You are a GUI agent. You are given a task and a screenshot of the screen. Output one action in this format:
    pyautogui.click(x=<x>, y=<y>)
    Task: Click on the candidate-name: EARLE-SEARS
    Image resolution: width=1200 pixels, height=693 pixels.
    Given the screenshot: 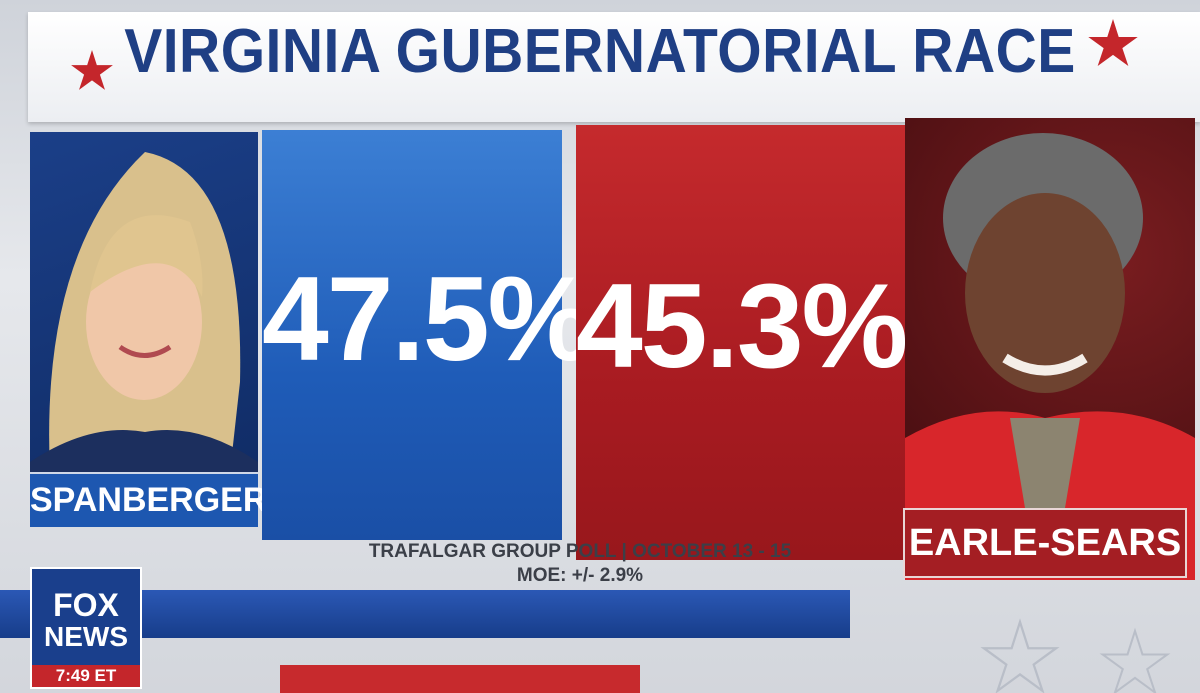 What is the action you would take?
    pyautogui.click(x=1045, y=543)
    